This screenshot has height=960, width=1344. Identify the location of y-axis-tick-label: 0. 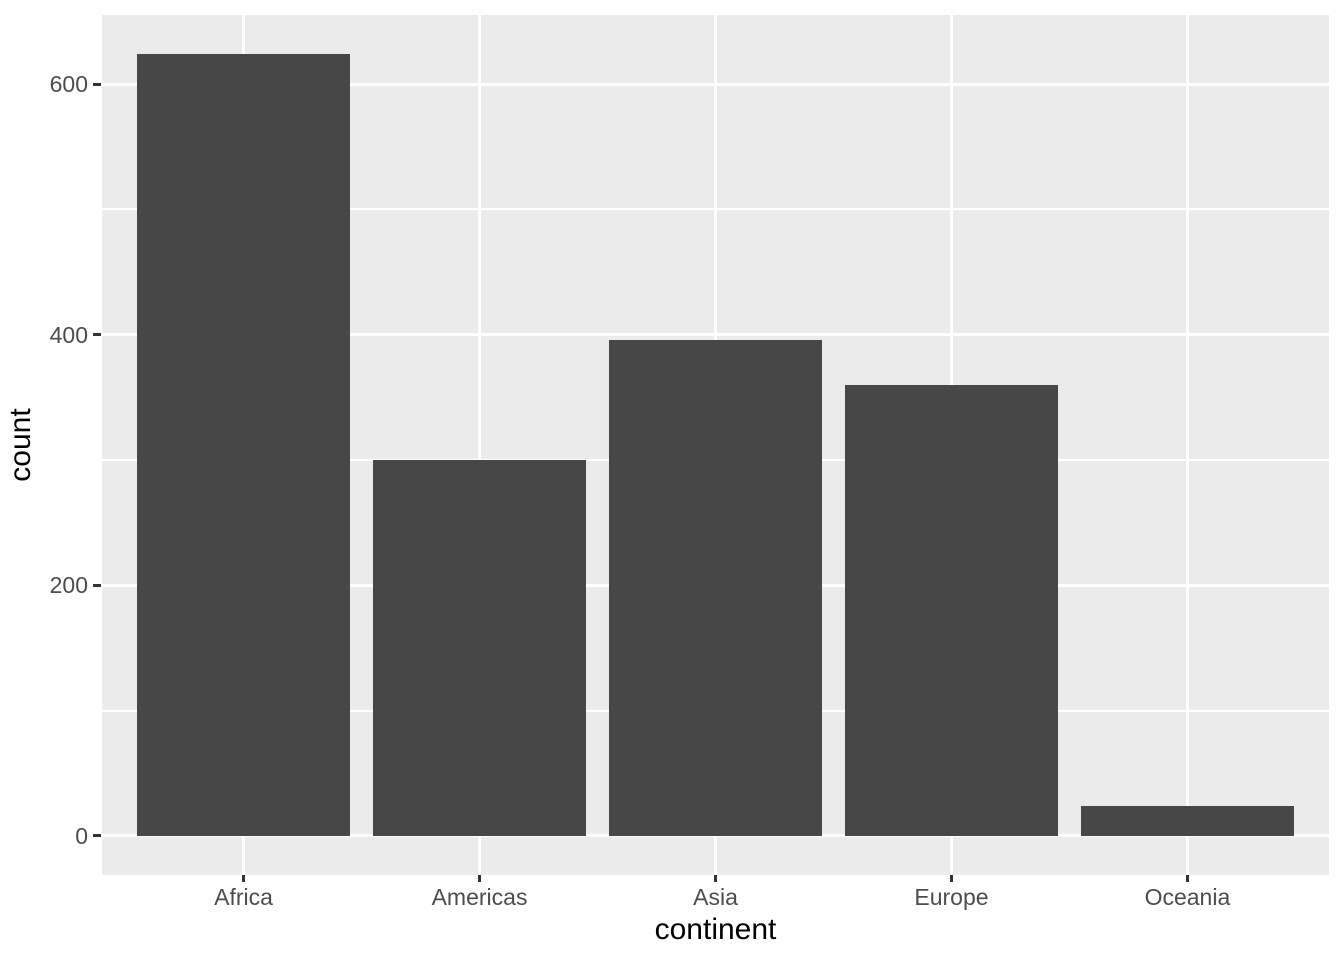
(81, 835).